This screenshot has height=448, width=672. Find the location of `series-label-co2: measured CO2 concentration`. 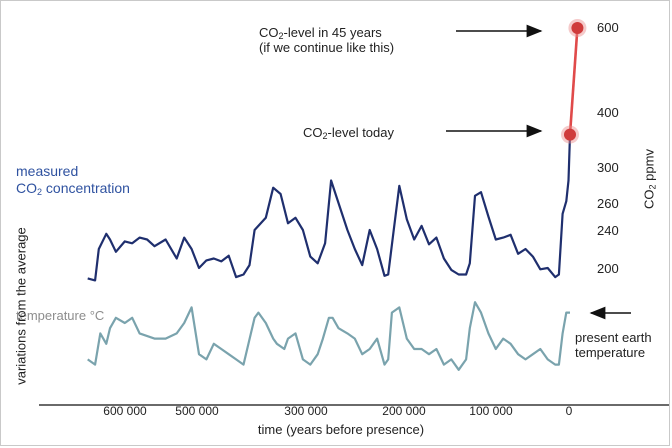

series-label-co2: measured CO2 concentration is located at coordinates (73, 180).